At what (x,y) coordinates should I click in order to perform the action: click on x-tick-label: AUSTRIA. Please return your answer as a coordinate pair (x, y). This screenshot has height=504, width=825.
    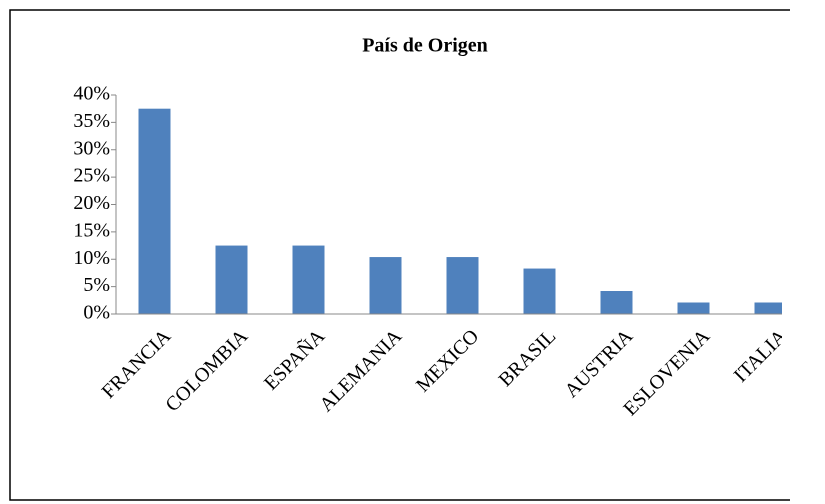
    Looking at the image, I should click on (598, 363).